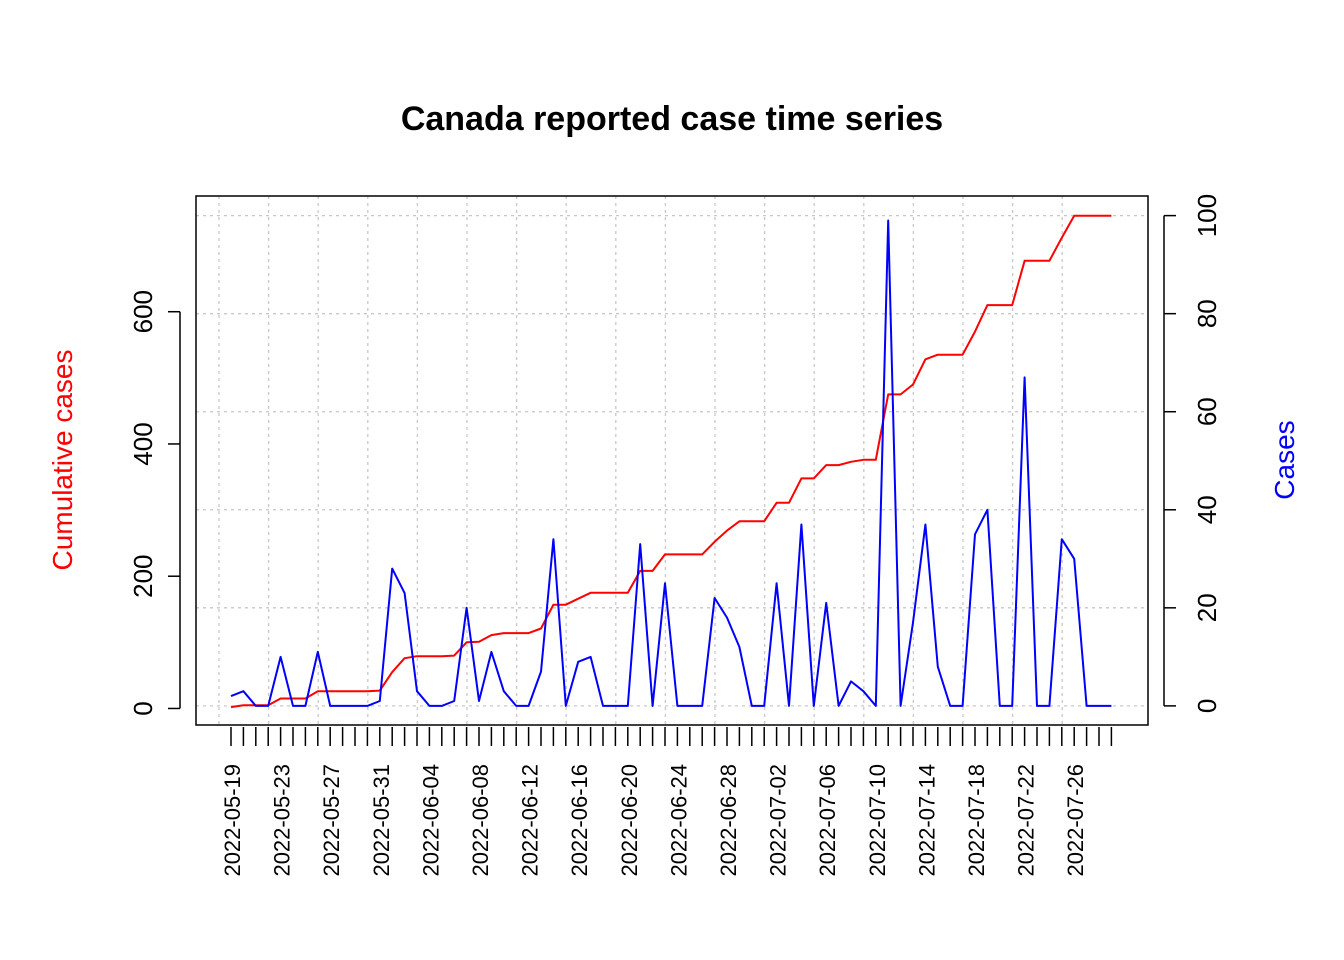 This screenshot has height=960, width=1344. What do you see at coordinates (629, 820) in the screenshot?
I see `x-tick-label: 2022-06-20` at bounding box center [629, 820].